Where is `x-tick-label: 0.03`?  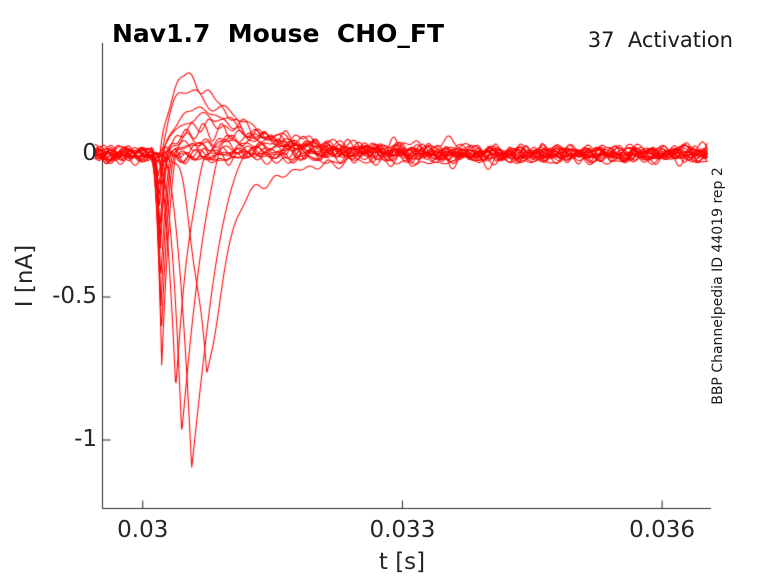 x-tick-label: 0.03 is located at coordinates (143, 530).